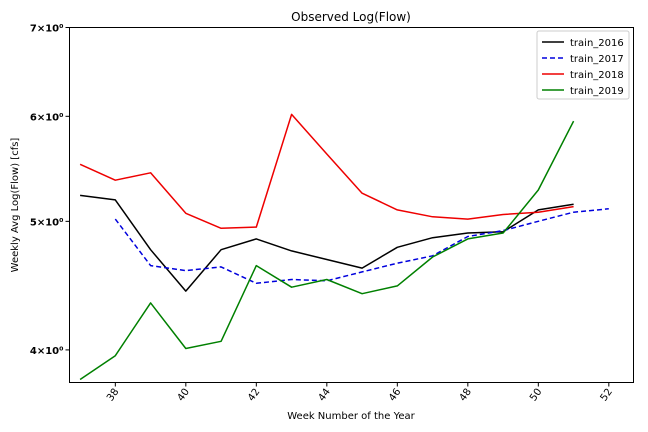  What do you see at coordinates (351, 17) in the screenshot?
I see `chart-title: Observed Log(Flow)` at bounding box center [351, 17].